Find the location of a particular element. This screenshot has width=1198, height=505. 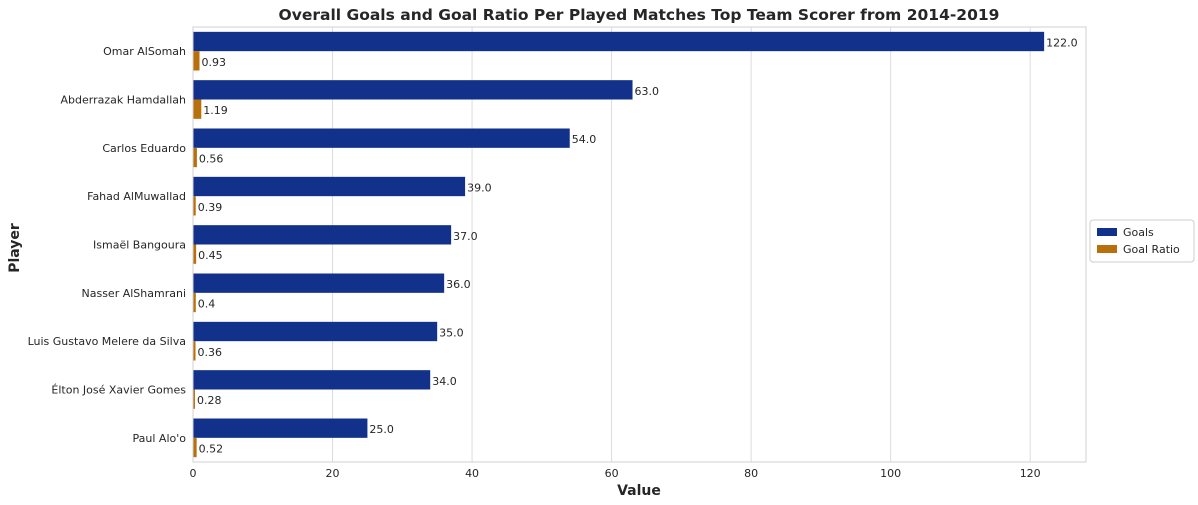

y-axis-label: Player is located at coordinates (15, 248).